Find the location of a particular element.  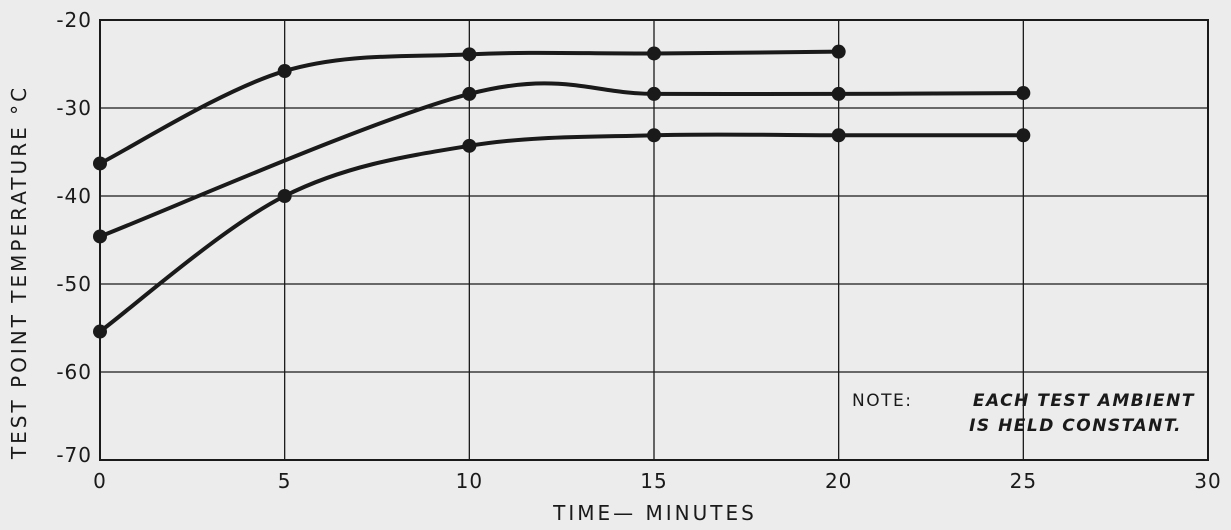

y-tick-label: -60 is located at coordinates (74, 372).